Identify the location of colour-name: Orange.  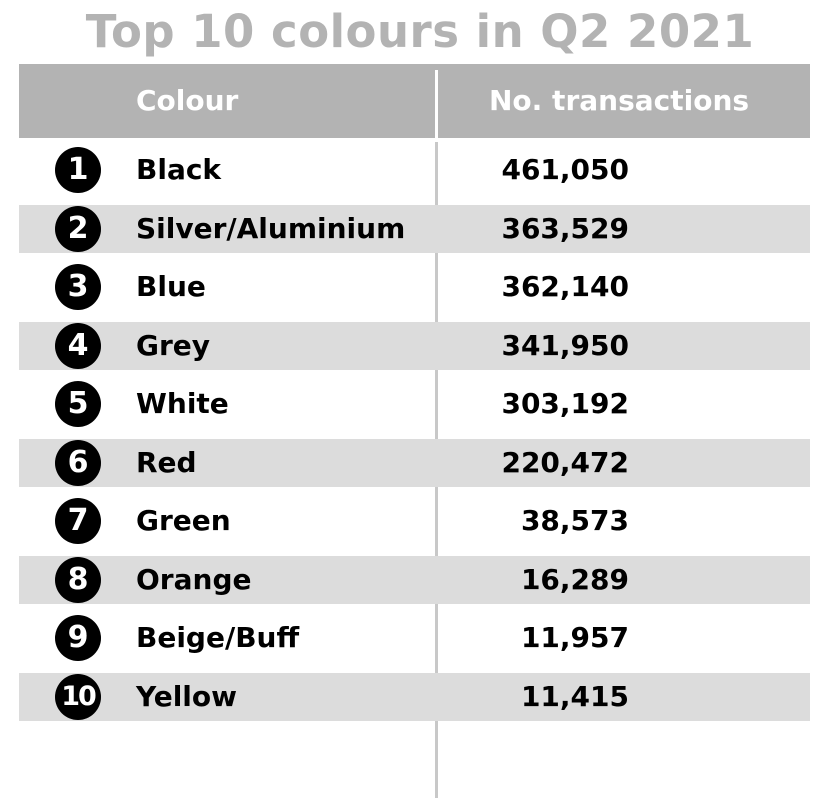
(194, 579).